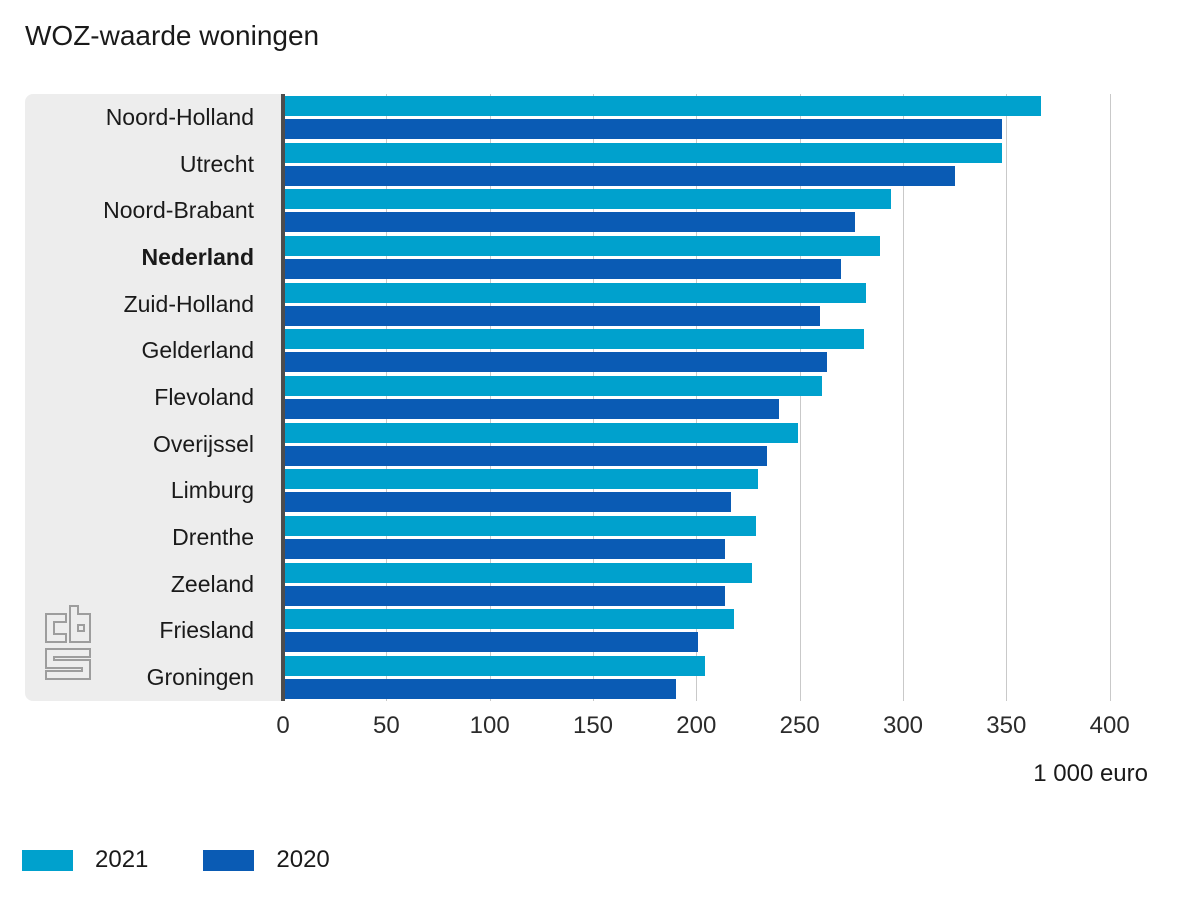 Image resolution: width=1200 pixels, height=900 pixels. I want to click on category-label: Zuid-Holland, so click(188, 303).